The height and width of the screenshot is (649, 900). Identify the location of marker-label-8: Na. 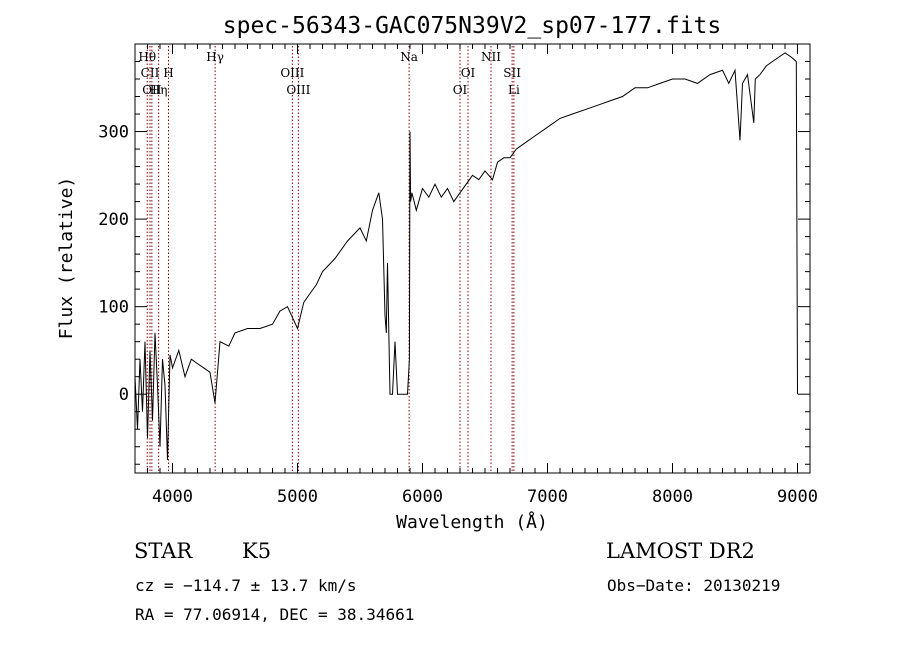
(409, 57).